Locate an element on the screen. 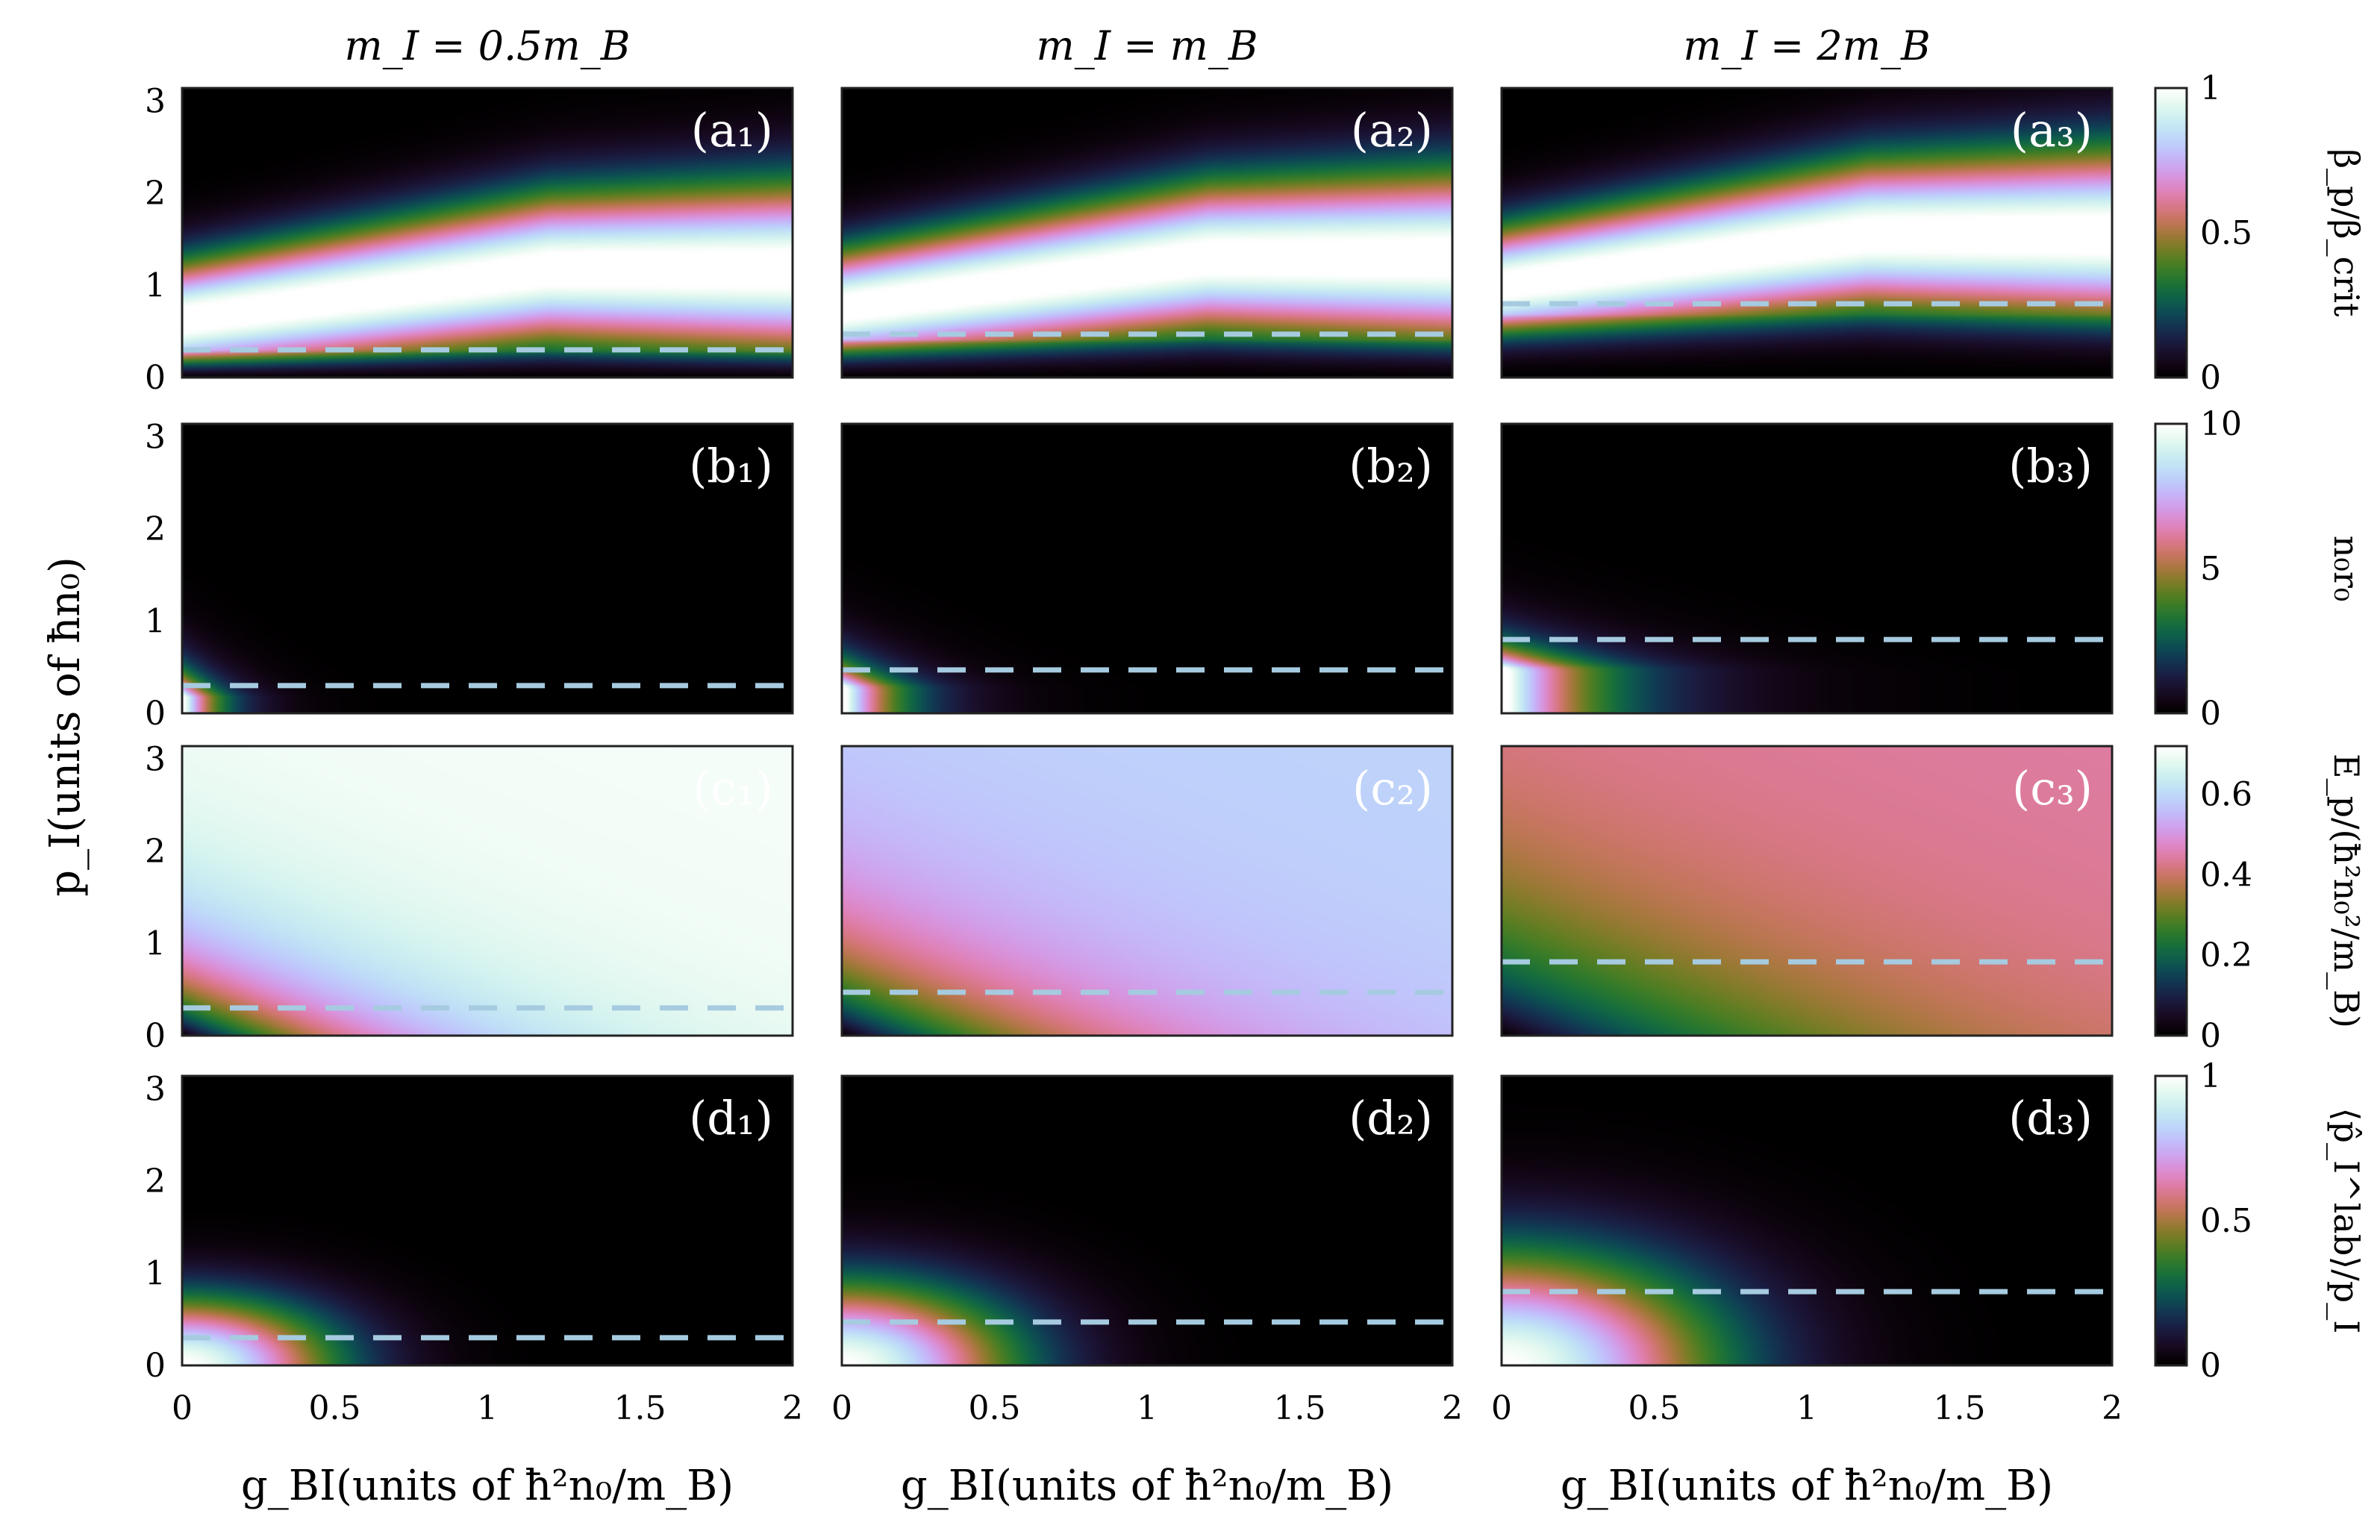  colorbar-tick-label: 0.2 is located at coordinates (2226, 955).